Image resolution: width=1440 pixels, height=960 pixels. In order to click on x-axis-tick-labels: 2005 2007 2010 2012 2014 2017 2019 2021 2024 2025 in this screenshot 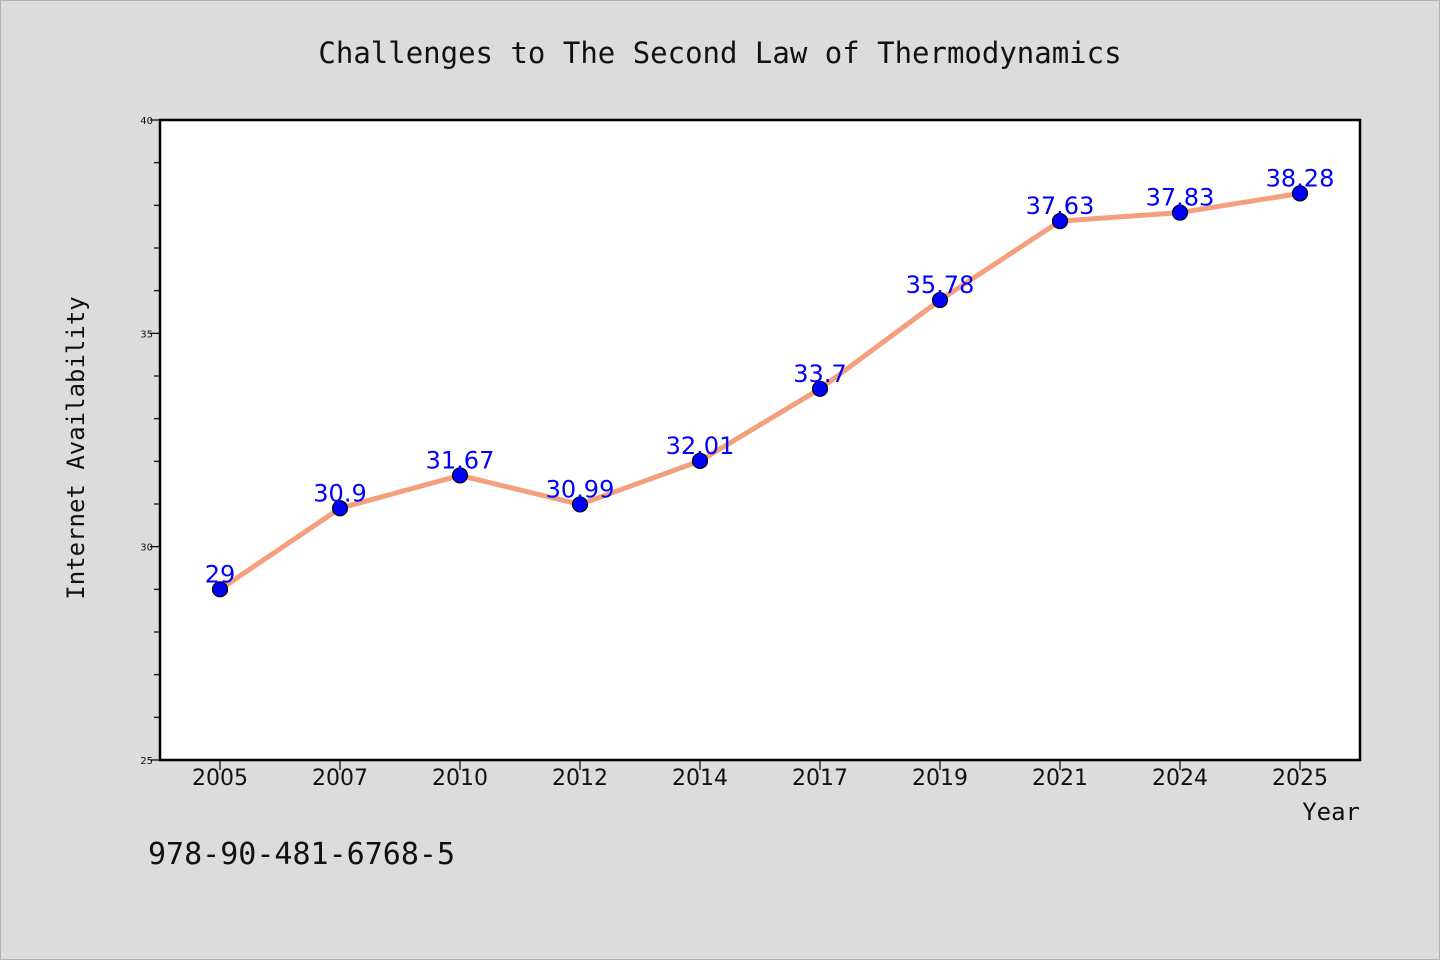, I will do `click(760, 778)`.